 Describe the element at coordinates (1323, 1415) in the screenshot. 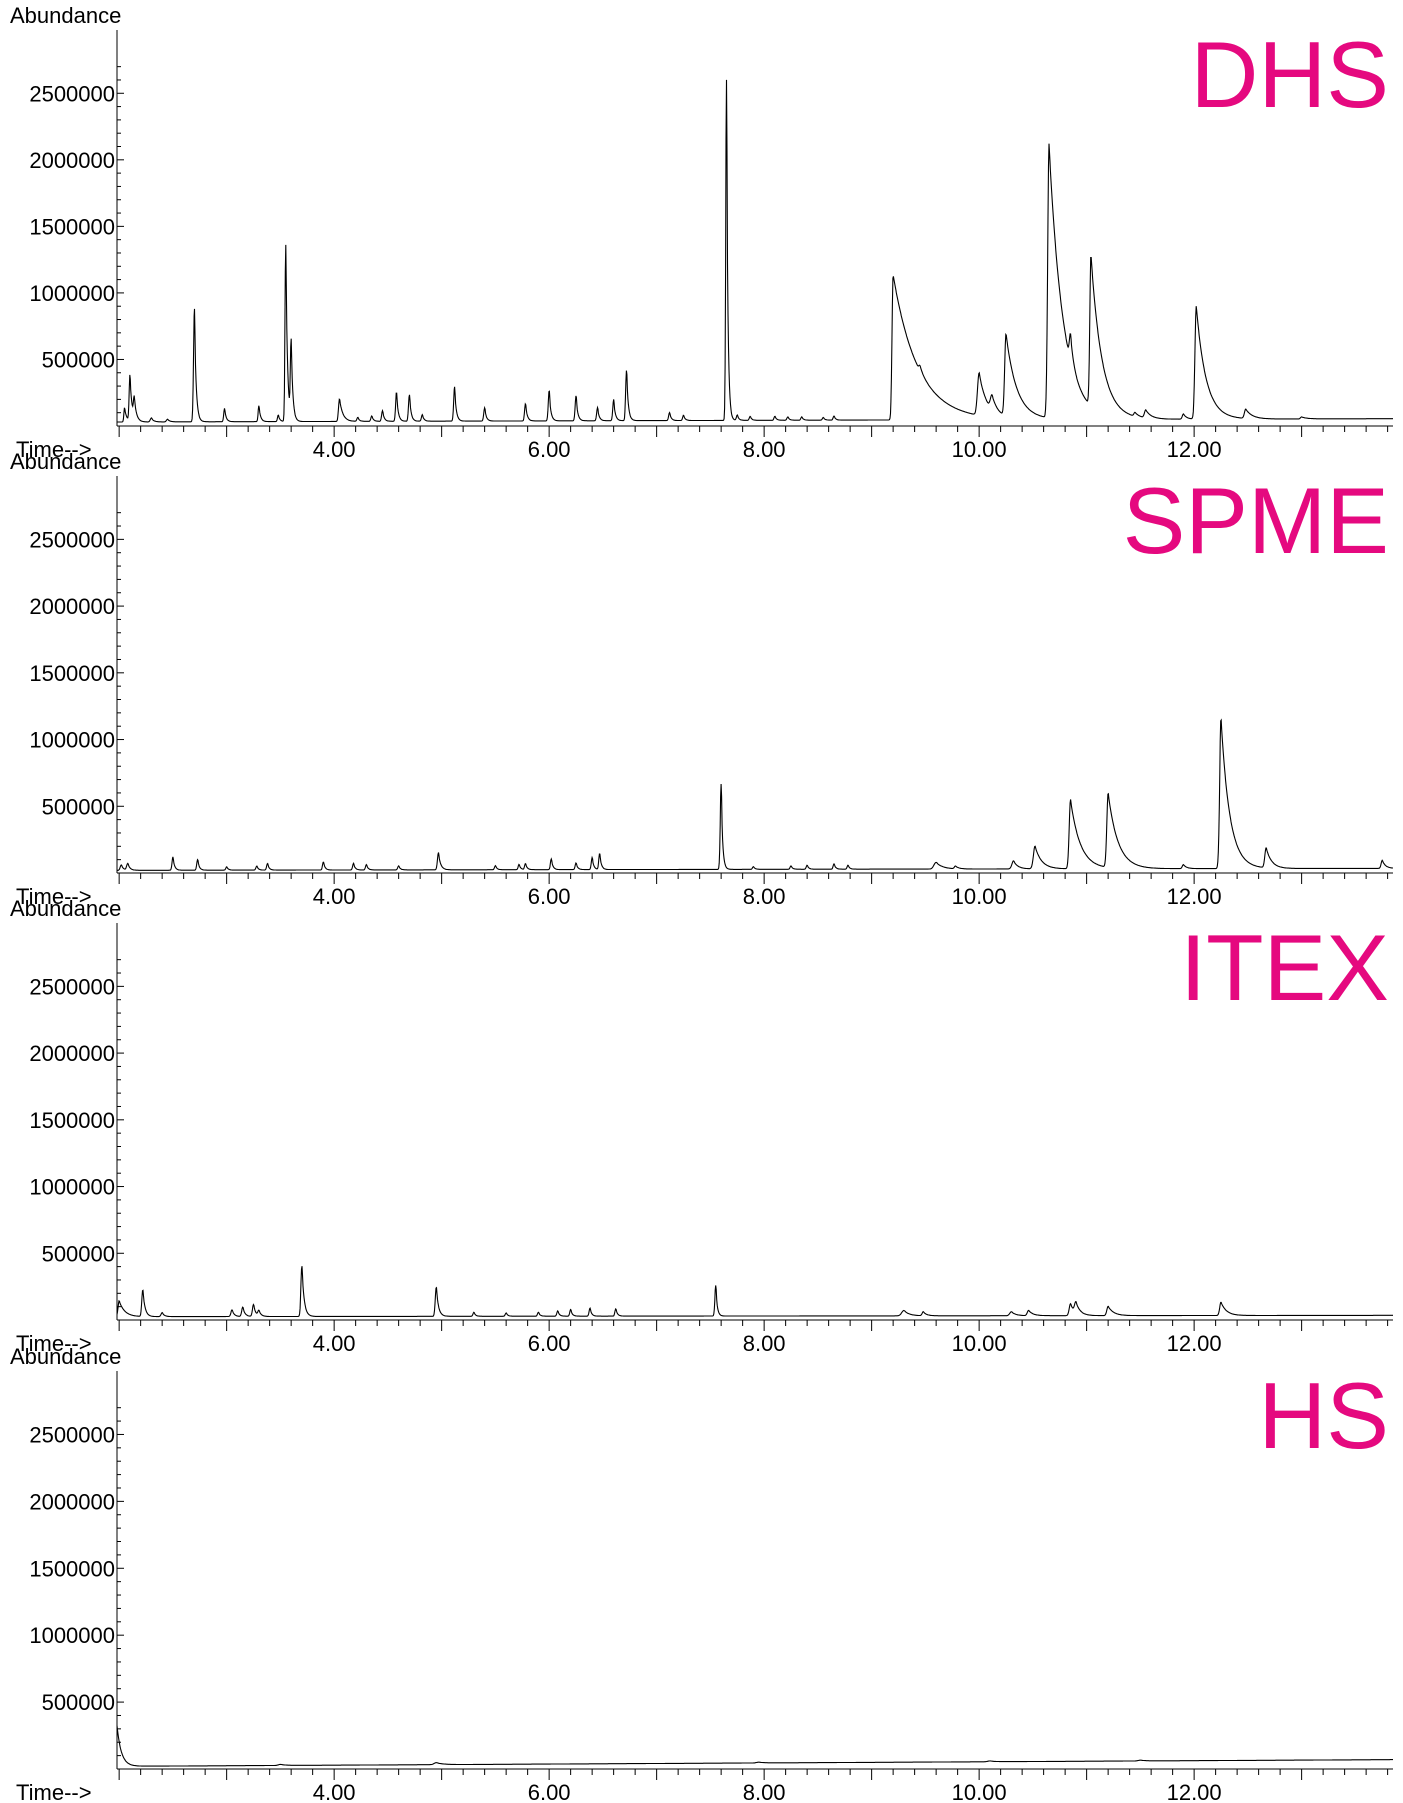

I see `panel-label: HS` at that location.